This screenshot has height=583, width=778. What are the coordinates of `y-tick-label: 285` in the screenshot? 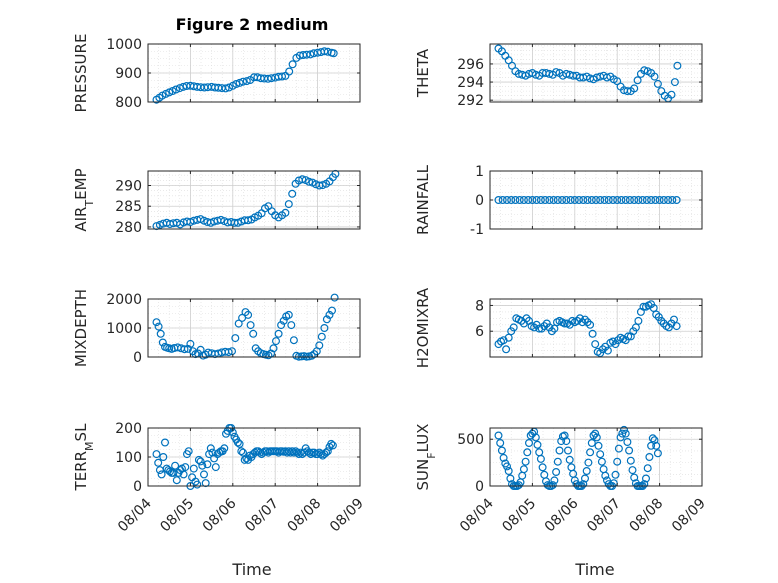 It's located at (128, 207).